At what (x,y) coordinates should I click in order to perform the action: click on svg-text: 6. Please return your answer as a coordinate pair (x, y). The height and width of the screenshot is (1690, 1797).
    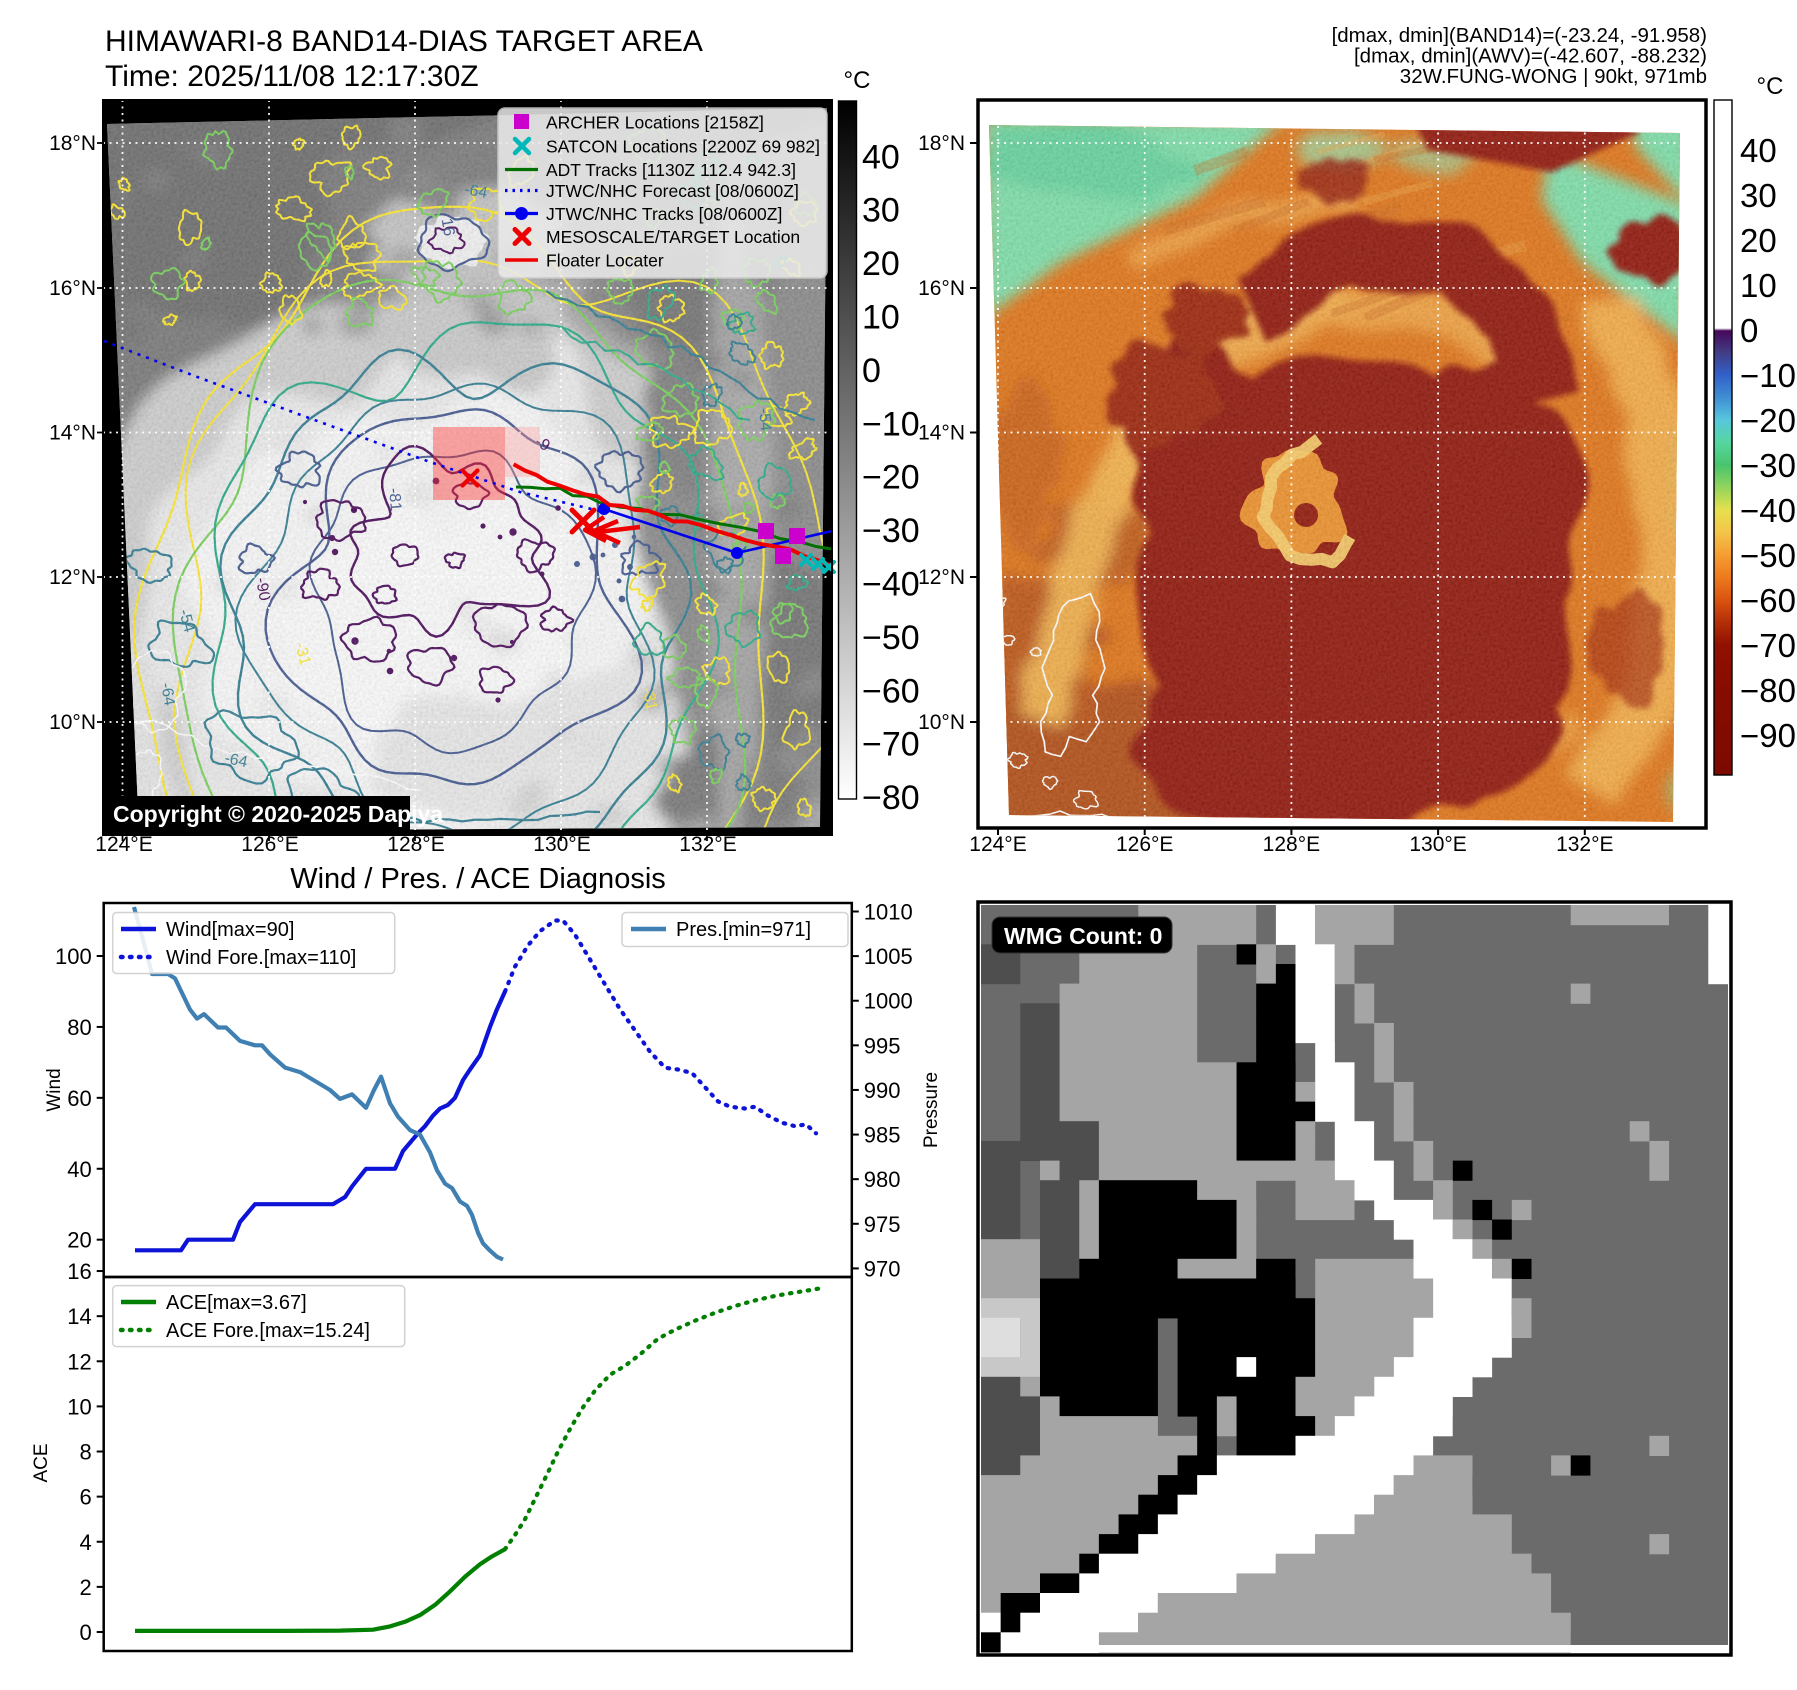
    Looking at the image, I should click on (85, 1497).